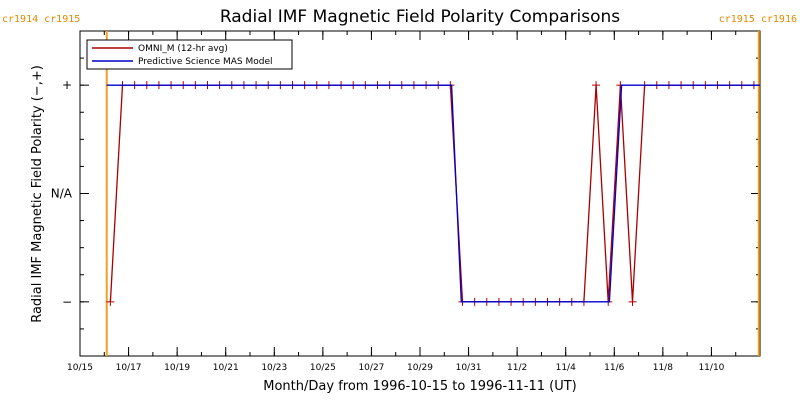 The width and height of the screenshot is (800, 400). What do you see at coordinates (711, 368) in the screenshot?
I see `x-tick-label: 11/10` at bounding box center [711, 368].